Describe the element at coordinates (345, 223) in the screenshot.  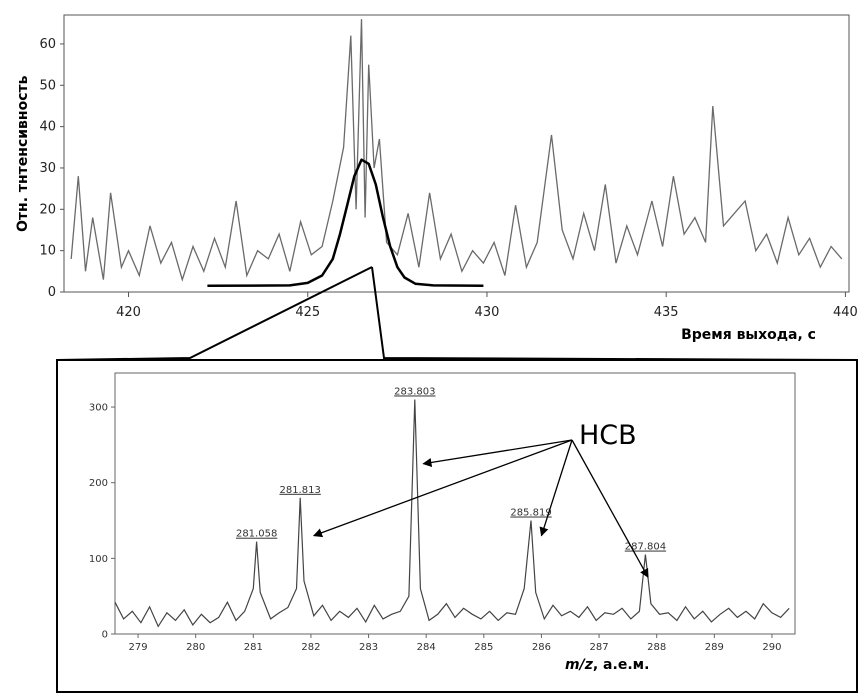
I see `gaussian-fit-curve` at that location.